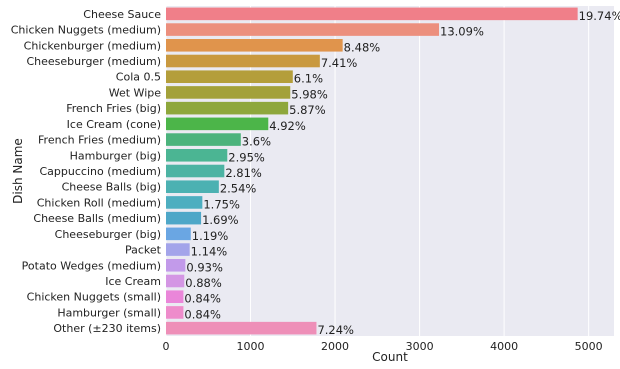 This screenshot has width=620, height=369. Describe the element at coordinates (138, 77) in the screenshot. I see `y-tick-label: Cola 0.5` at that location.